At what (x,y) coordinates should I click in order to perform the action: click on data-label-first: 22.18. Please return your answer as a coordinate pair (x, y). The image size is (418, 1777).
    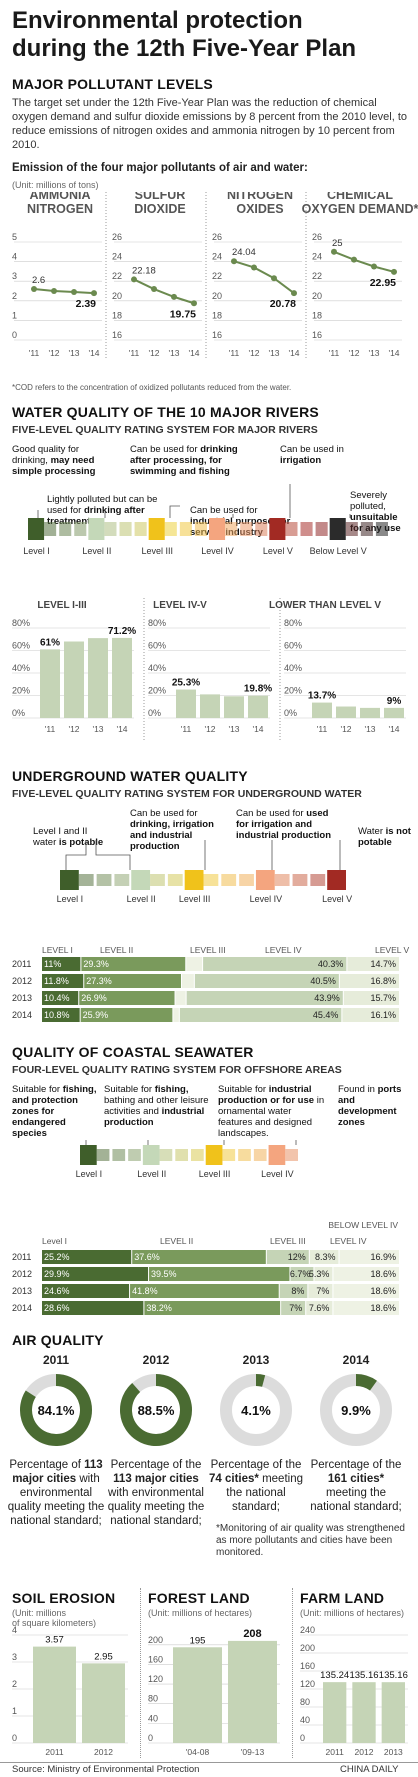
    Looking at the image, I should click on (144, 270).